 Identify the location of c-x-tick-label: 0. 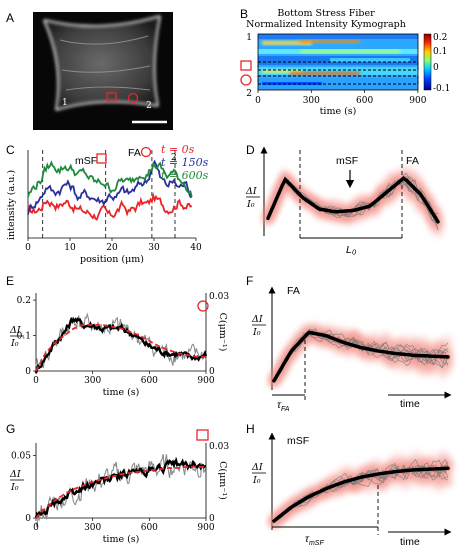
(28, 248).